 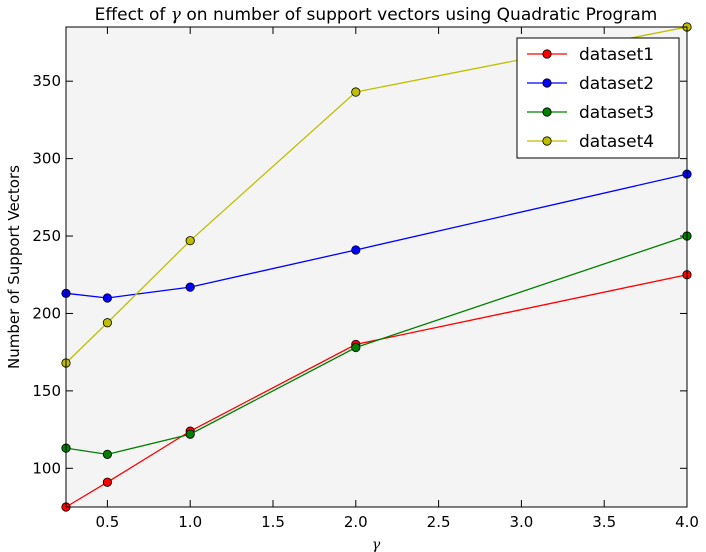 What do you see at coordinates (376, 544) in the screenshot?
I see `x-axis-label: γ` at bounding box center [376, 544].